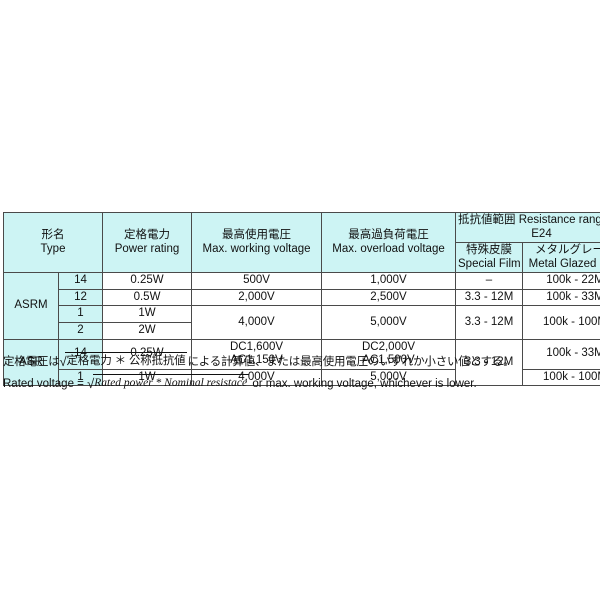  Describe the element at coordinates (256, 360) in the screenshot. I see `max-working-voltage-ac: AC1,150V` at that location.